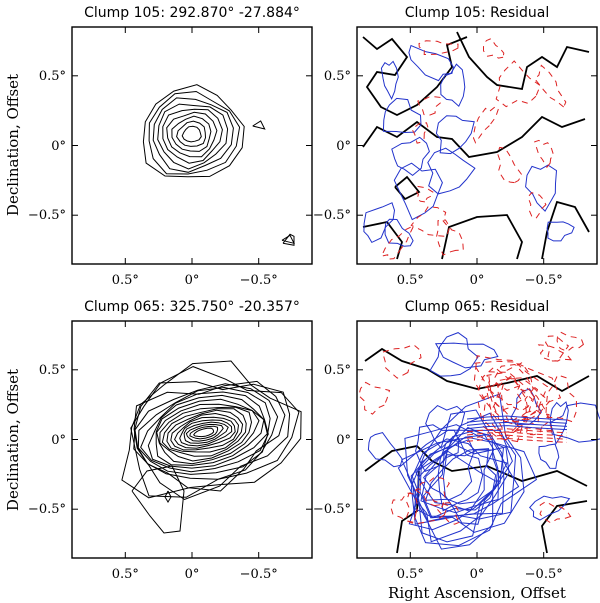  What do you see at coordinates (477, 593) in the screenshot?
I see `x-axis-label: Right Ascension, Offset` at bounding box center [477, 593].